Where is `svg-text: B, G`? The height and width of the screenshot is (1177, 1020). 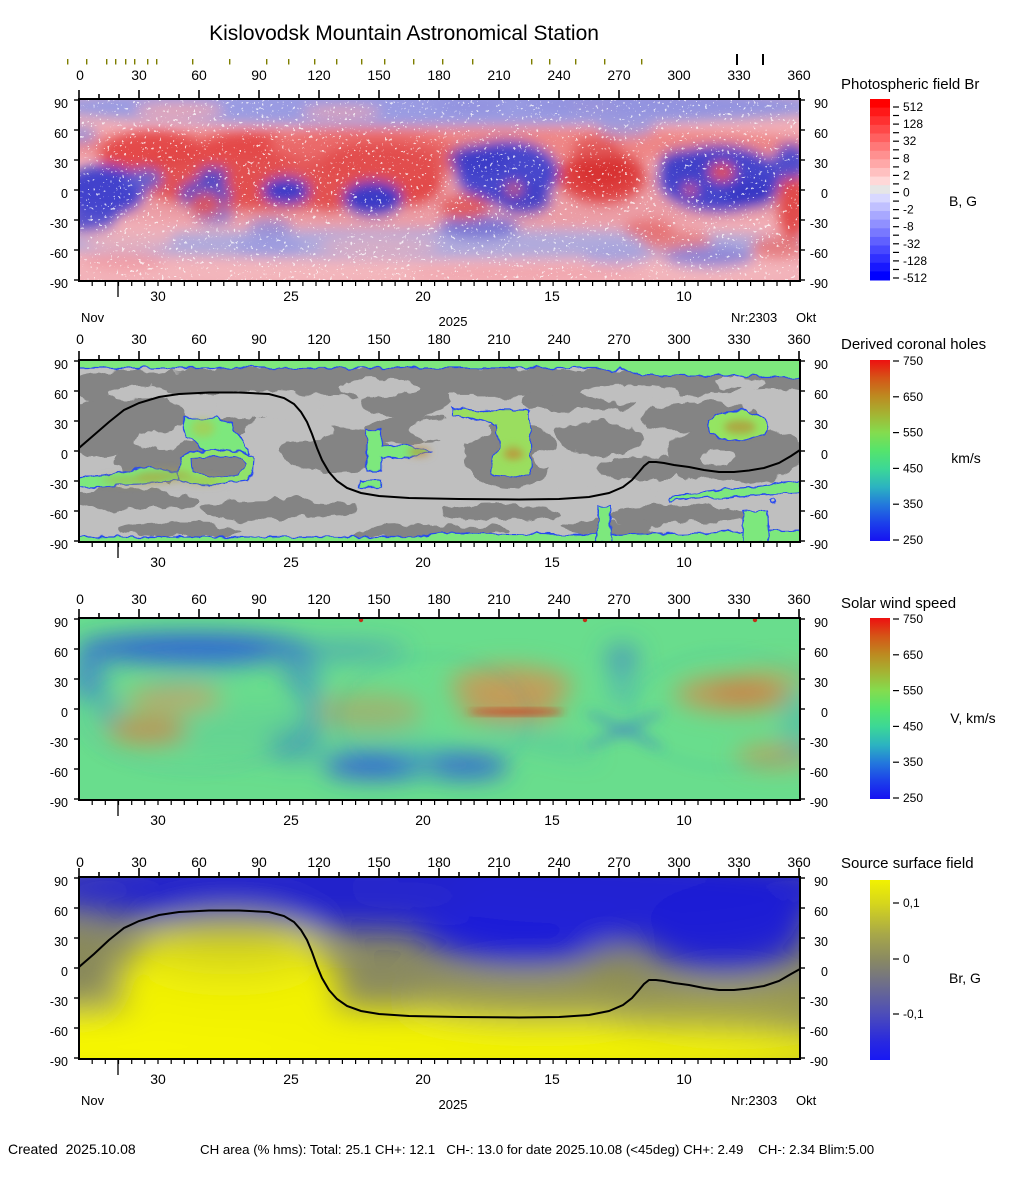 svg-text: B, G is located at coordinates (963, 201).